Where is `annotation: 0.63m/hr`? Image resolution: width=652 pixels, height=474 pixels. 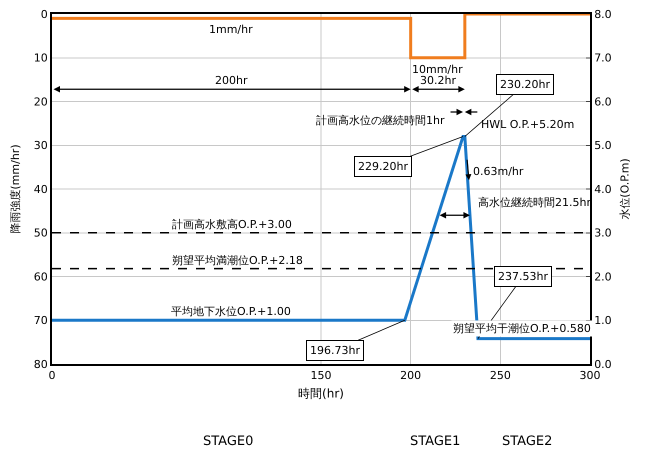 annotation: 0.63m/hr is located at coordinates (498, 171).